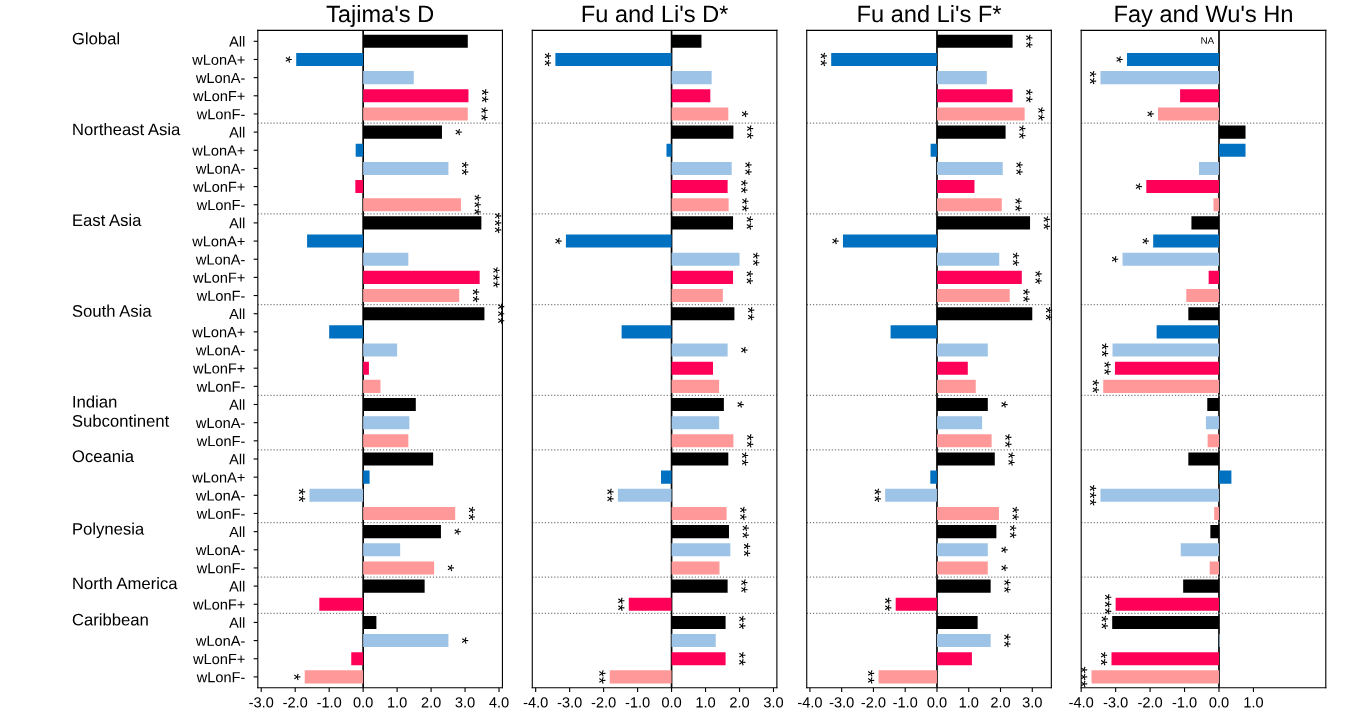 The height and width of the screenshot is (724, 1357). What do you see at coordinates (110, 619) in the screenshot?
I see `text: Caribbean` at bounding box center [110, 619].